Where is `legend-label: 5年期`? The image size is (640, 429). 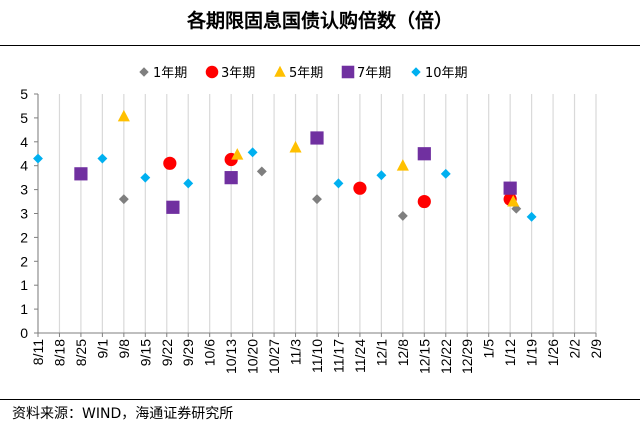
legend-label: 5年期 is located at coordinates (306, 73).